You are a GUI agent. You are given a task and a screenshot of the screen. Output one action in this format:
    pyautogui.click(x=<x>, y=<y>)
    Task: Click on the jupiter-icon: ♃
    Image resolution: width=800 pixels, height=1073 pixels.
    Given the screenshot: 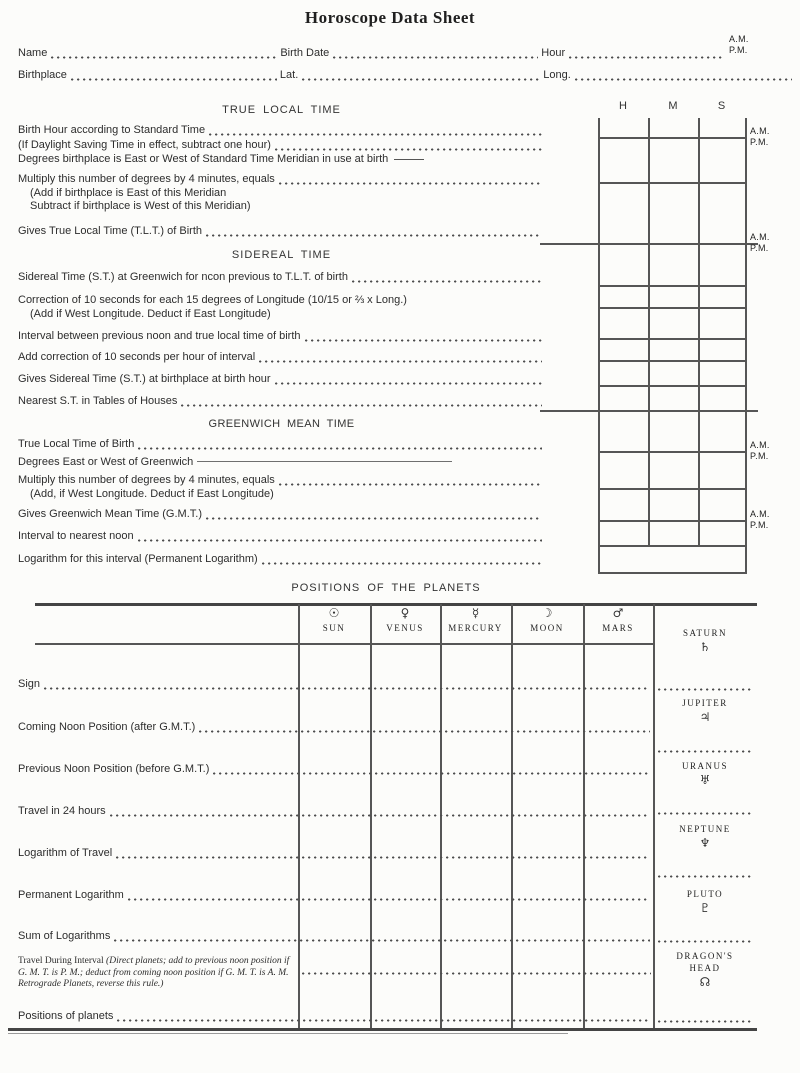 What is the action you would take?
    pyautogui.click(x=705, y=717)
    